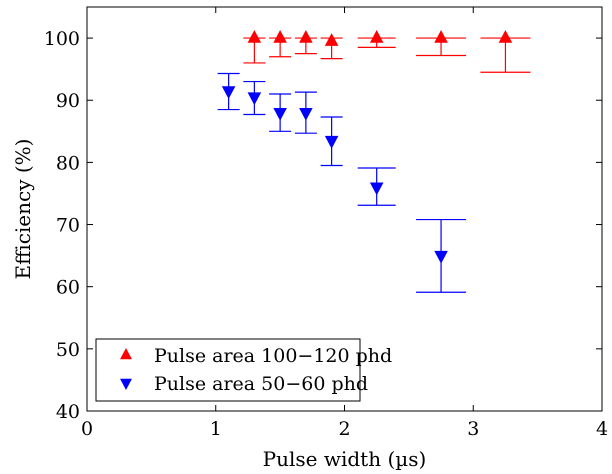  Describe the element at coordinates (261, 384) in the screenshot. I see `legend-entry-pulse-area-50-60: Pulse area 50−60 phd` at that location.